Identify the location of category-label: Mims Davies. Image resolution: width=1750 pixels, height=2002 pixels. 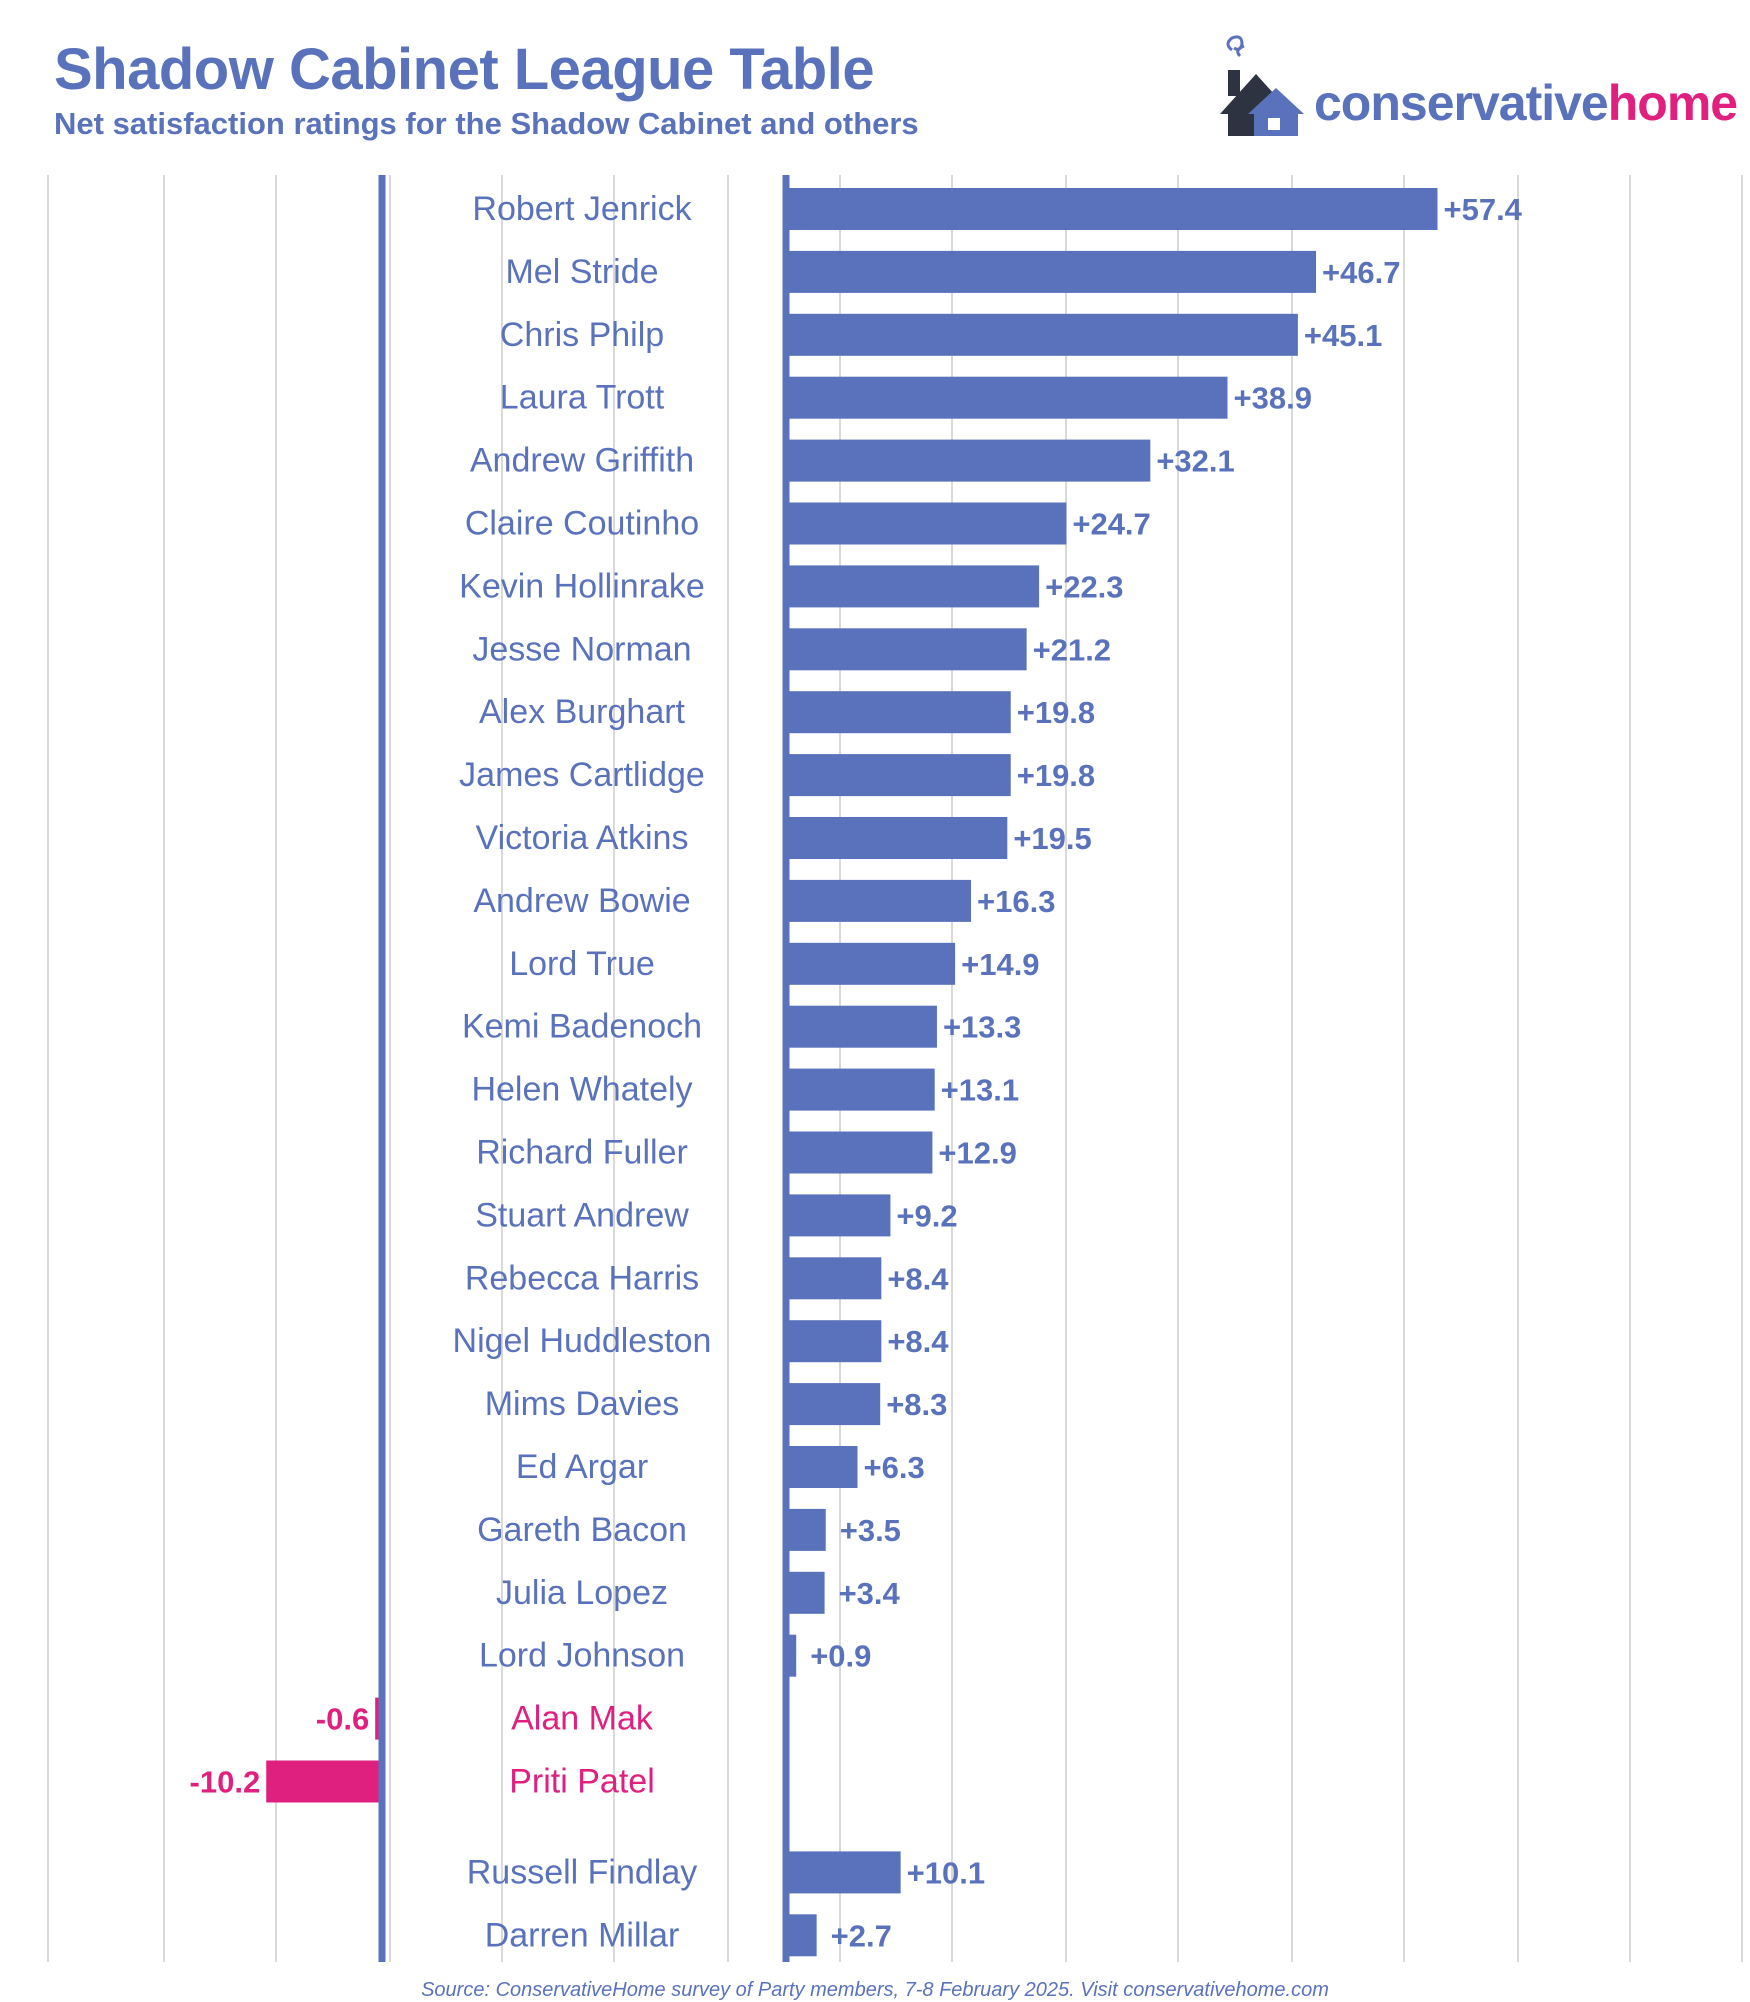
(582, 1404).